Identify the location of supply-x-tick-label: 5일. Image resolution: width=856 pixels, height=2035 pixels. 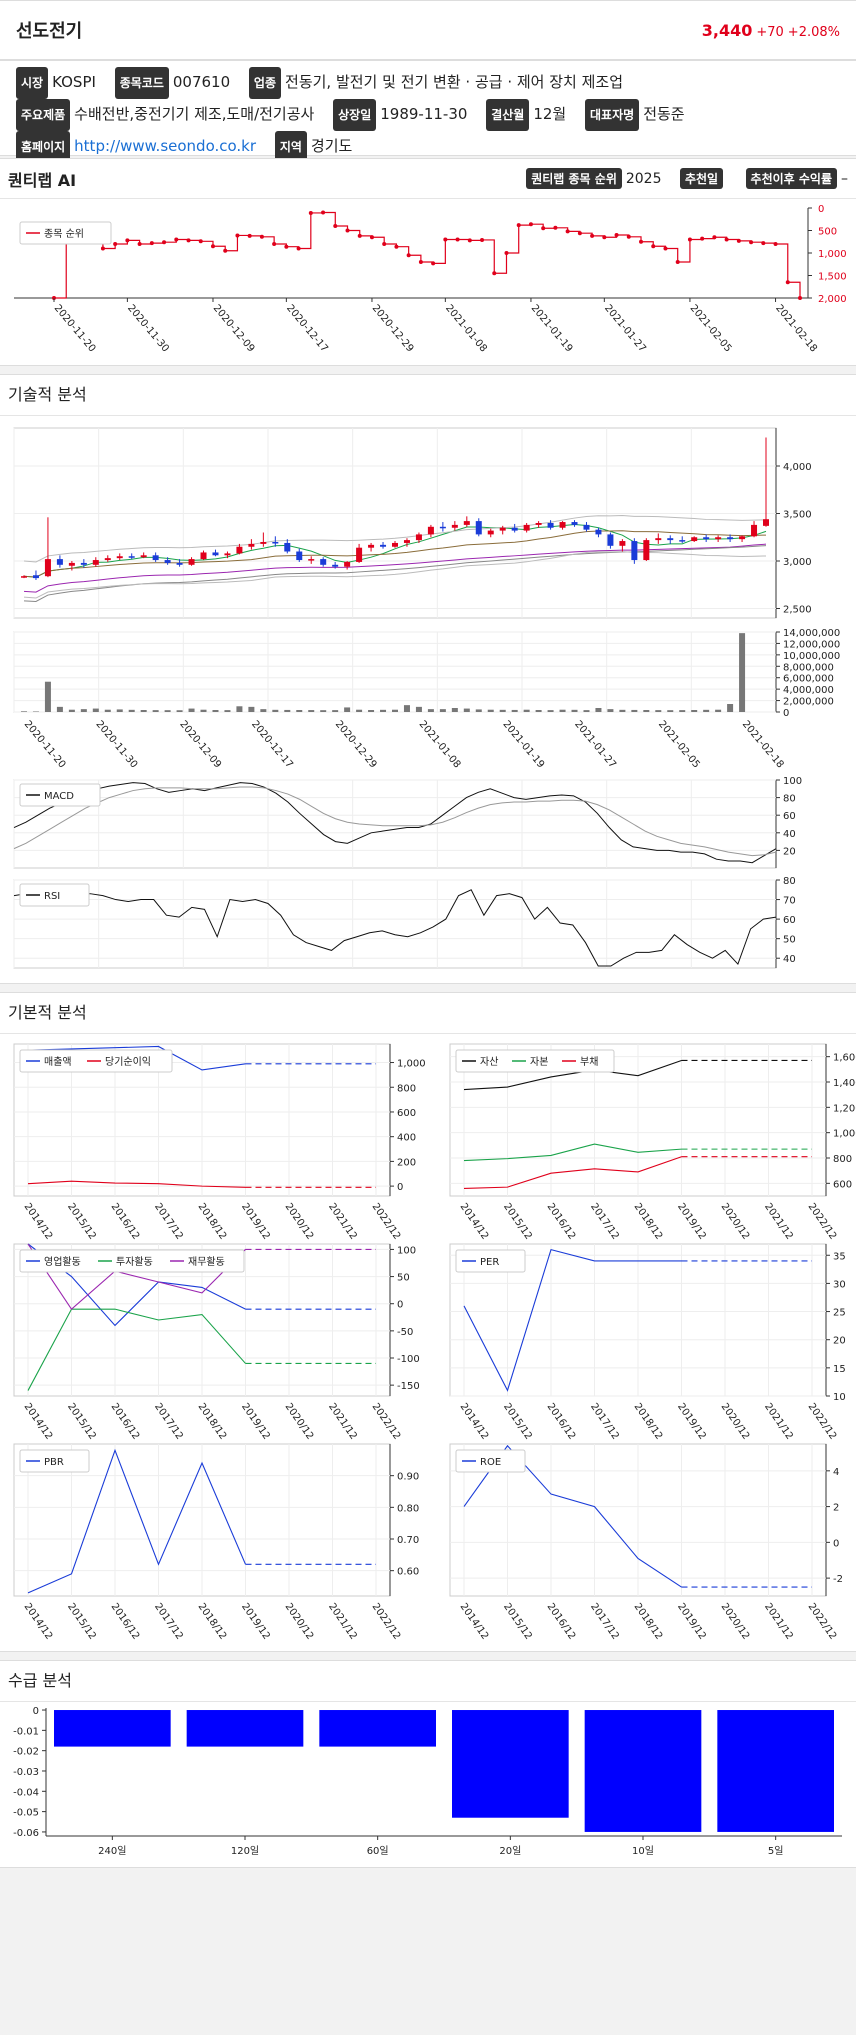
(776, 1851).